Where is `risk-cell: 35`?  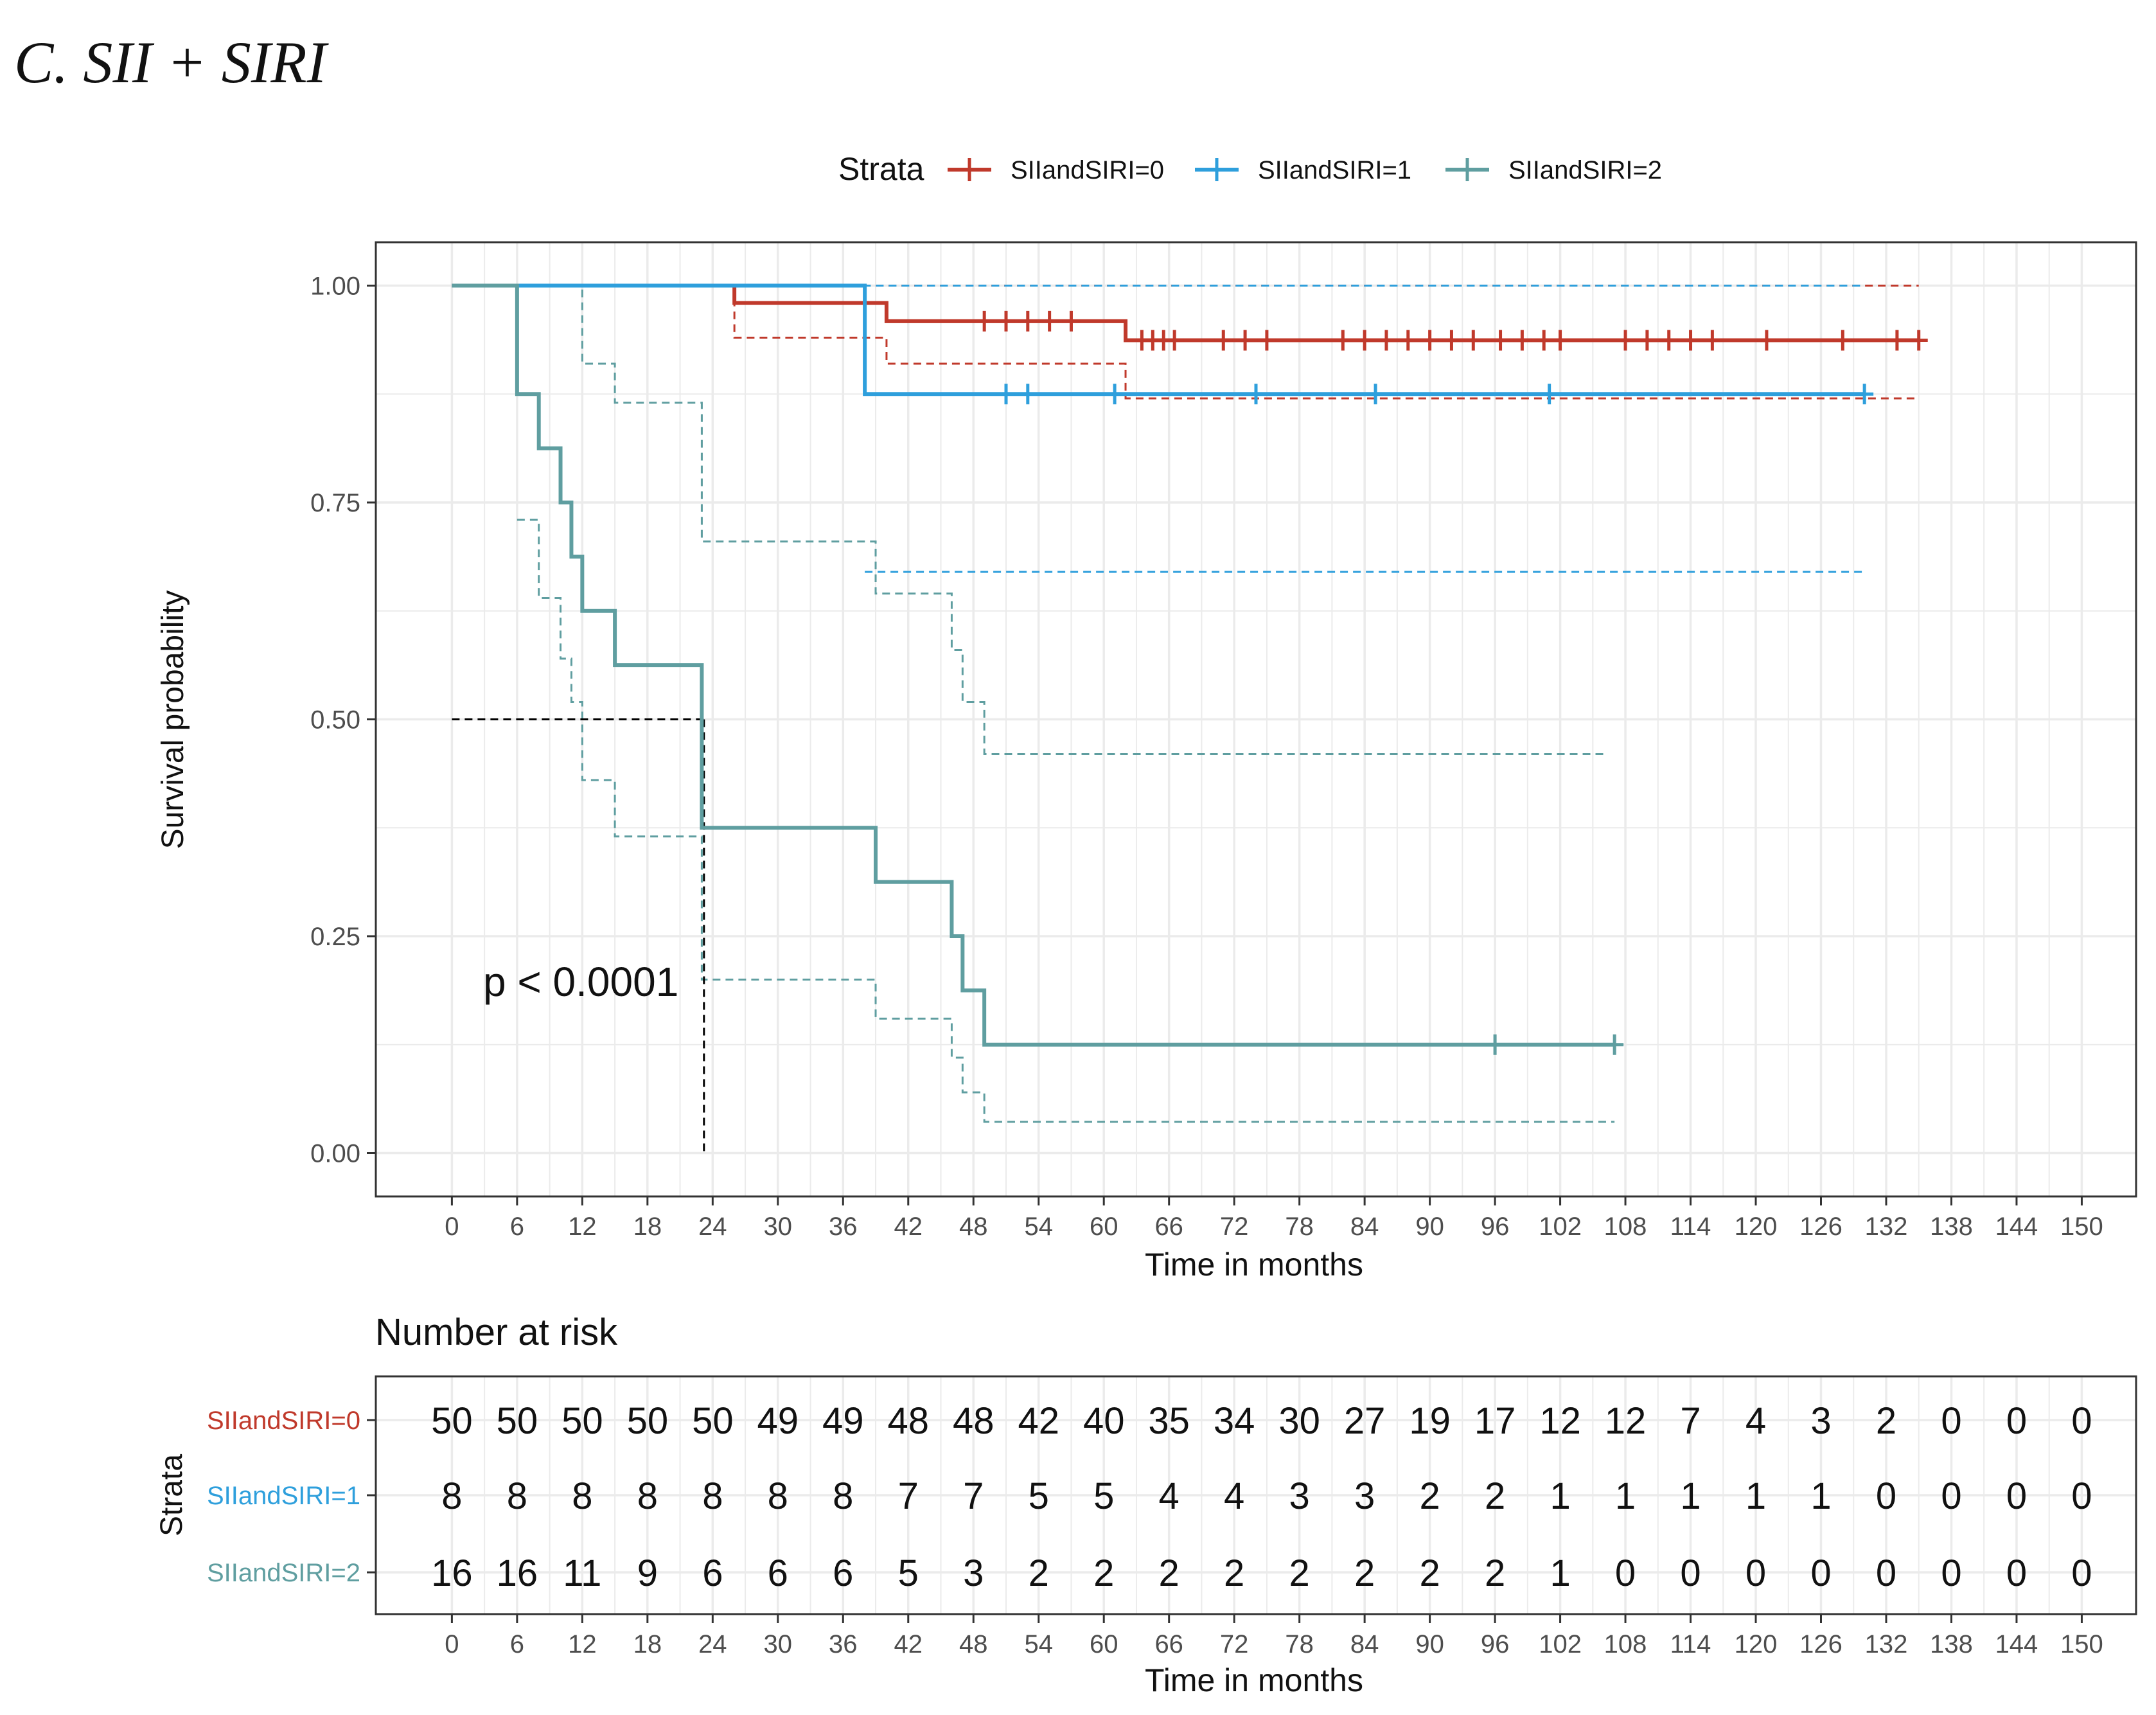 risk-cell: 35 is located at coordinates (1169, 1421).